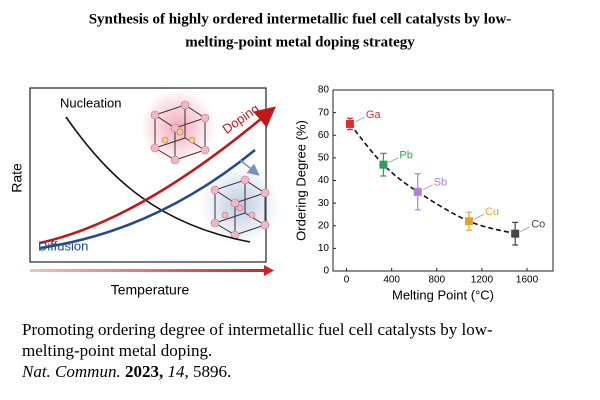 The width and height of the screenshot is (600, 400). What do you see at coordinates (324, 158) in the screenshot?
I see `y-tick-label: 50` at bounding box center [324, 158].